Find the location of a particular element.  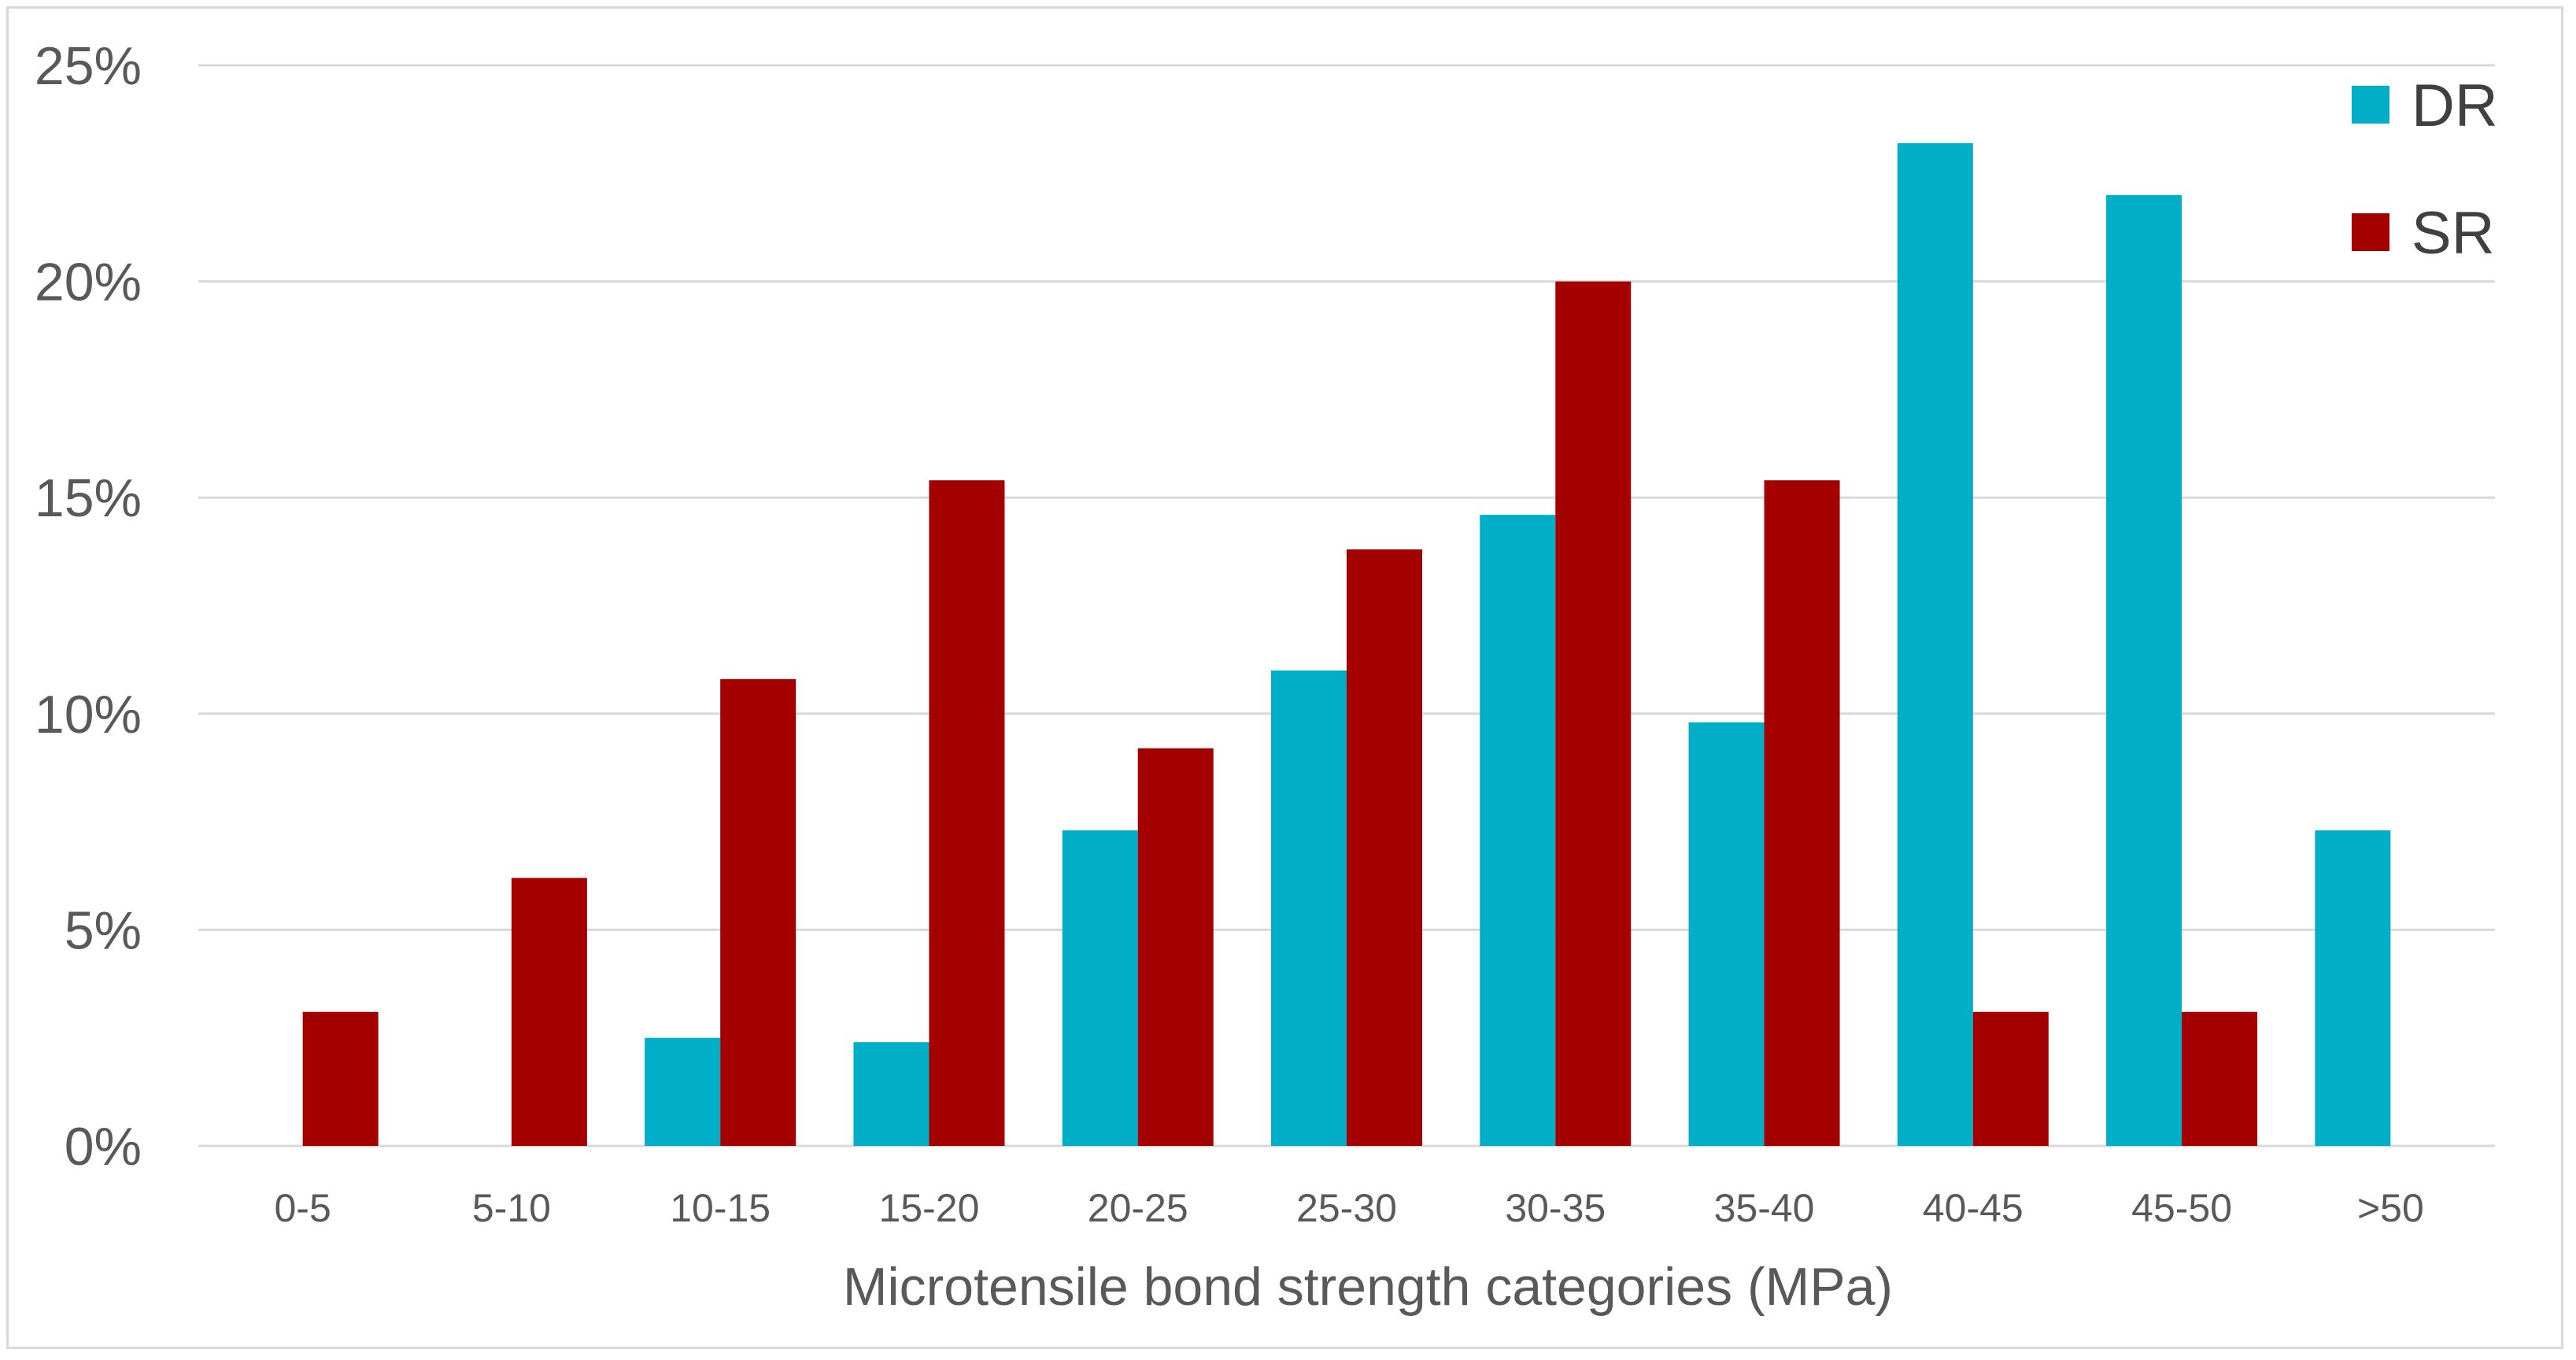

x-tick-label: >50 is located at coordinates (2390, 1208).